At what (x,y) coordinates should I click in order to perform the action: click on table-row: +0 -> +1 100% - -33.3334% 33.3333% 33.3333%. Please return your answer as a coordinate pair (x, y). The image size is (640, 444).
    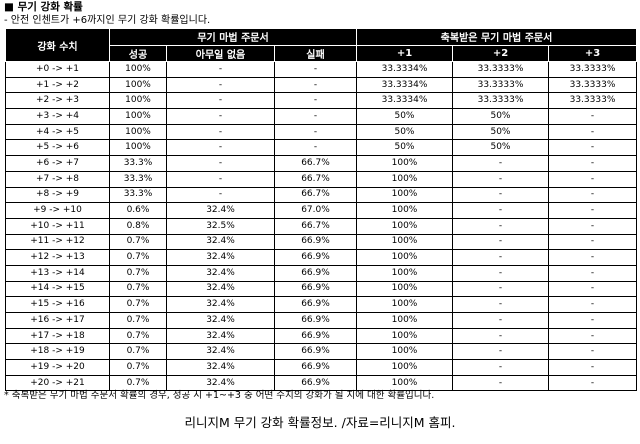
    Looking at the image, I should click on (321, 69).